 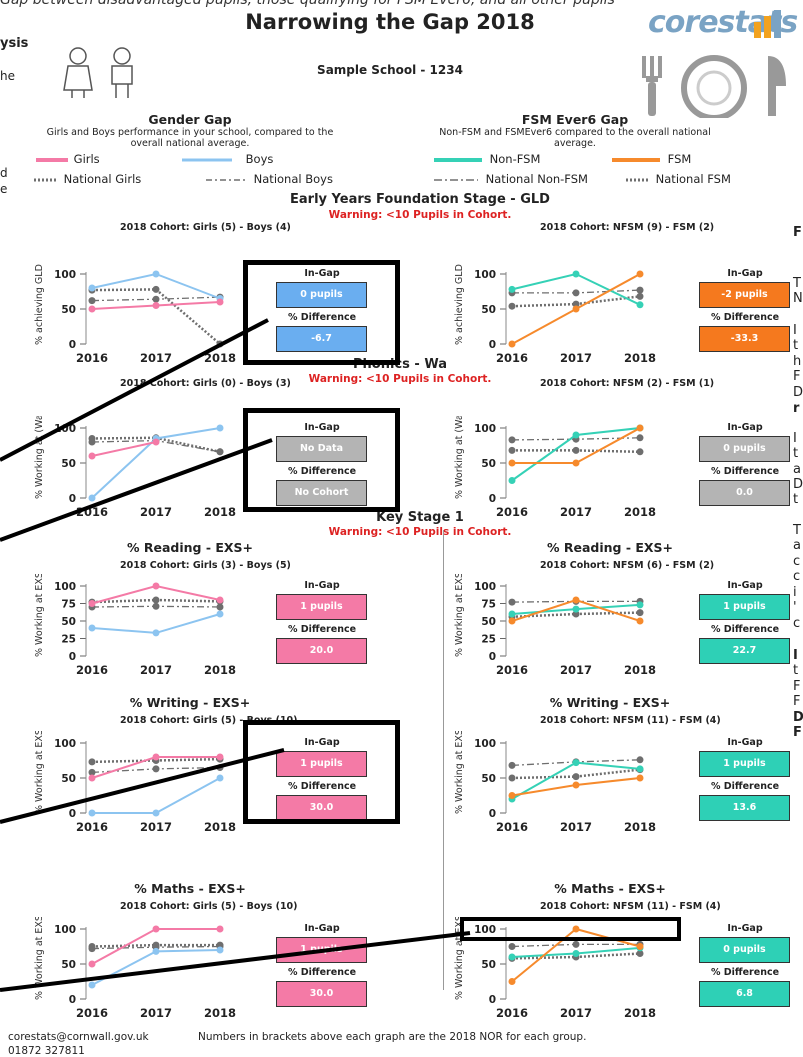 I want to click on read-fsm-x-tick-label: 2016, so click(x=512, y=670).